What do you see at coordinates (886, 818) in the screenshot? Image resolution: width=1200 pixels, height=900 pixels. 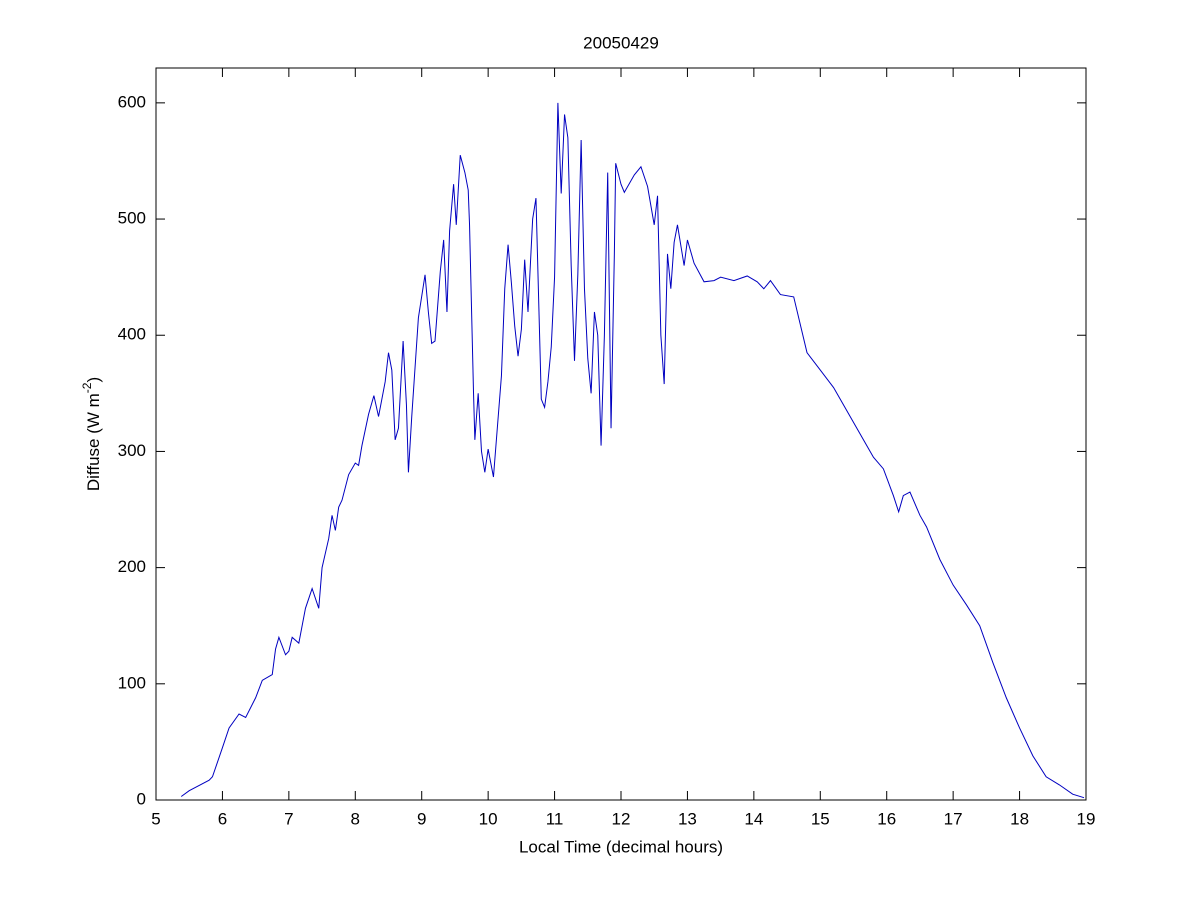 I see `x-tick-label: 16` at bounding box center [886, 818].